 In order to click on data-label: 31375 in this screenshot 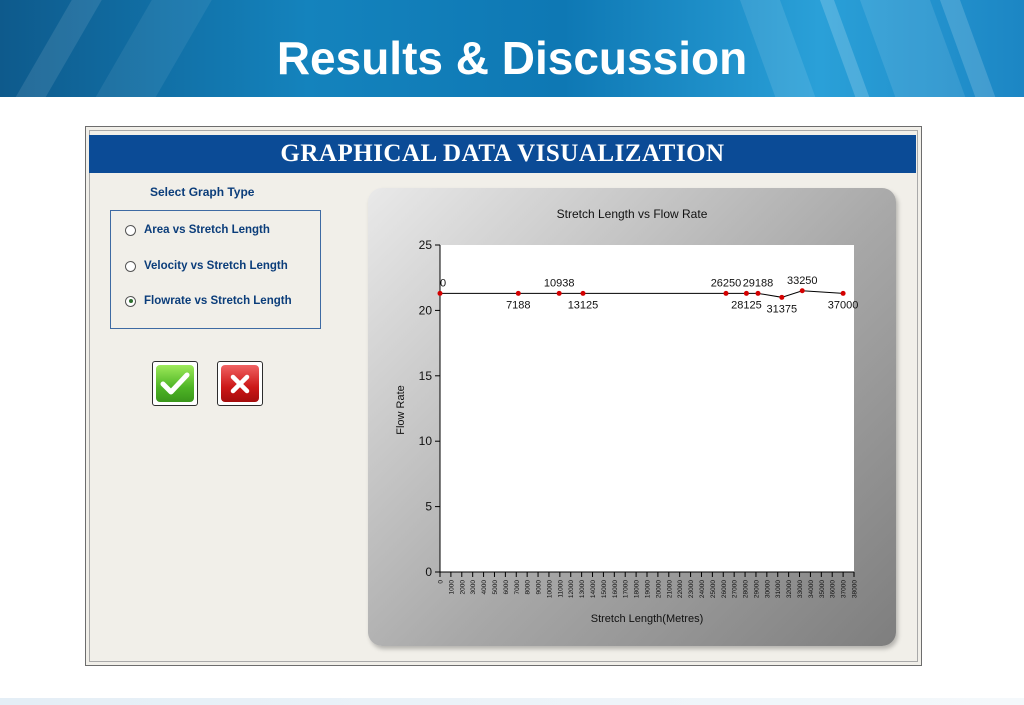, I will do `click(782, 309)`.